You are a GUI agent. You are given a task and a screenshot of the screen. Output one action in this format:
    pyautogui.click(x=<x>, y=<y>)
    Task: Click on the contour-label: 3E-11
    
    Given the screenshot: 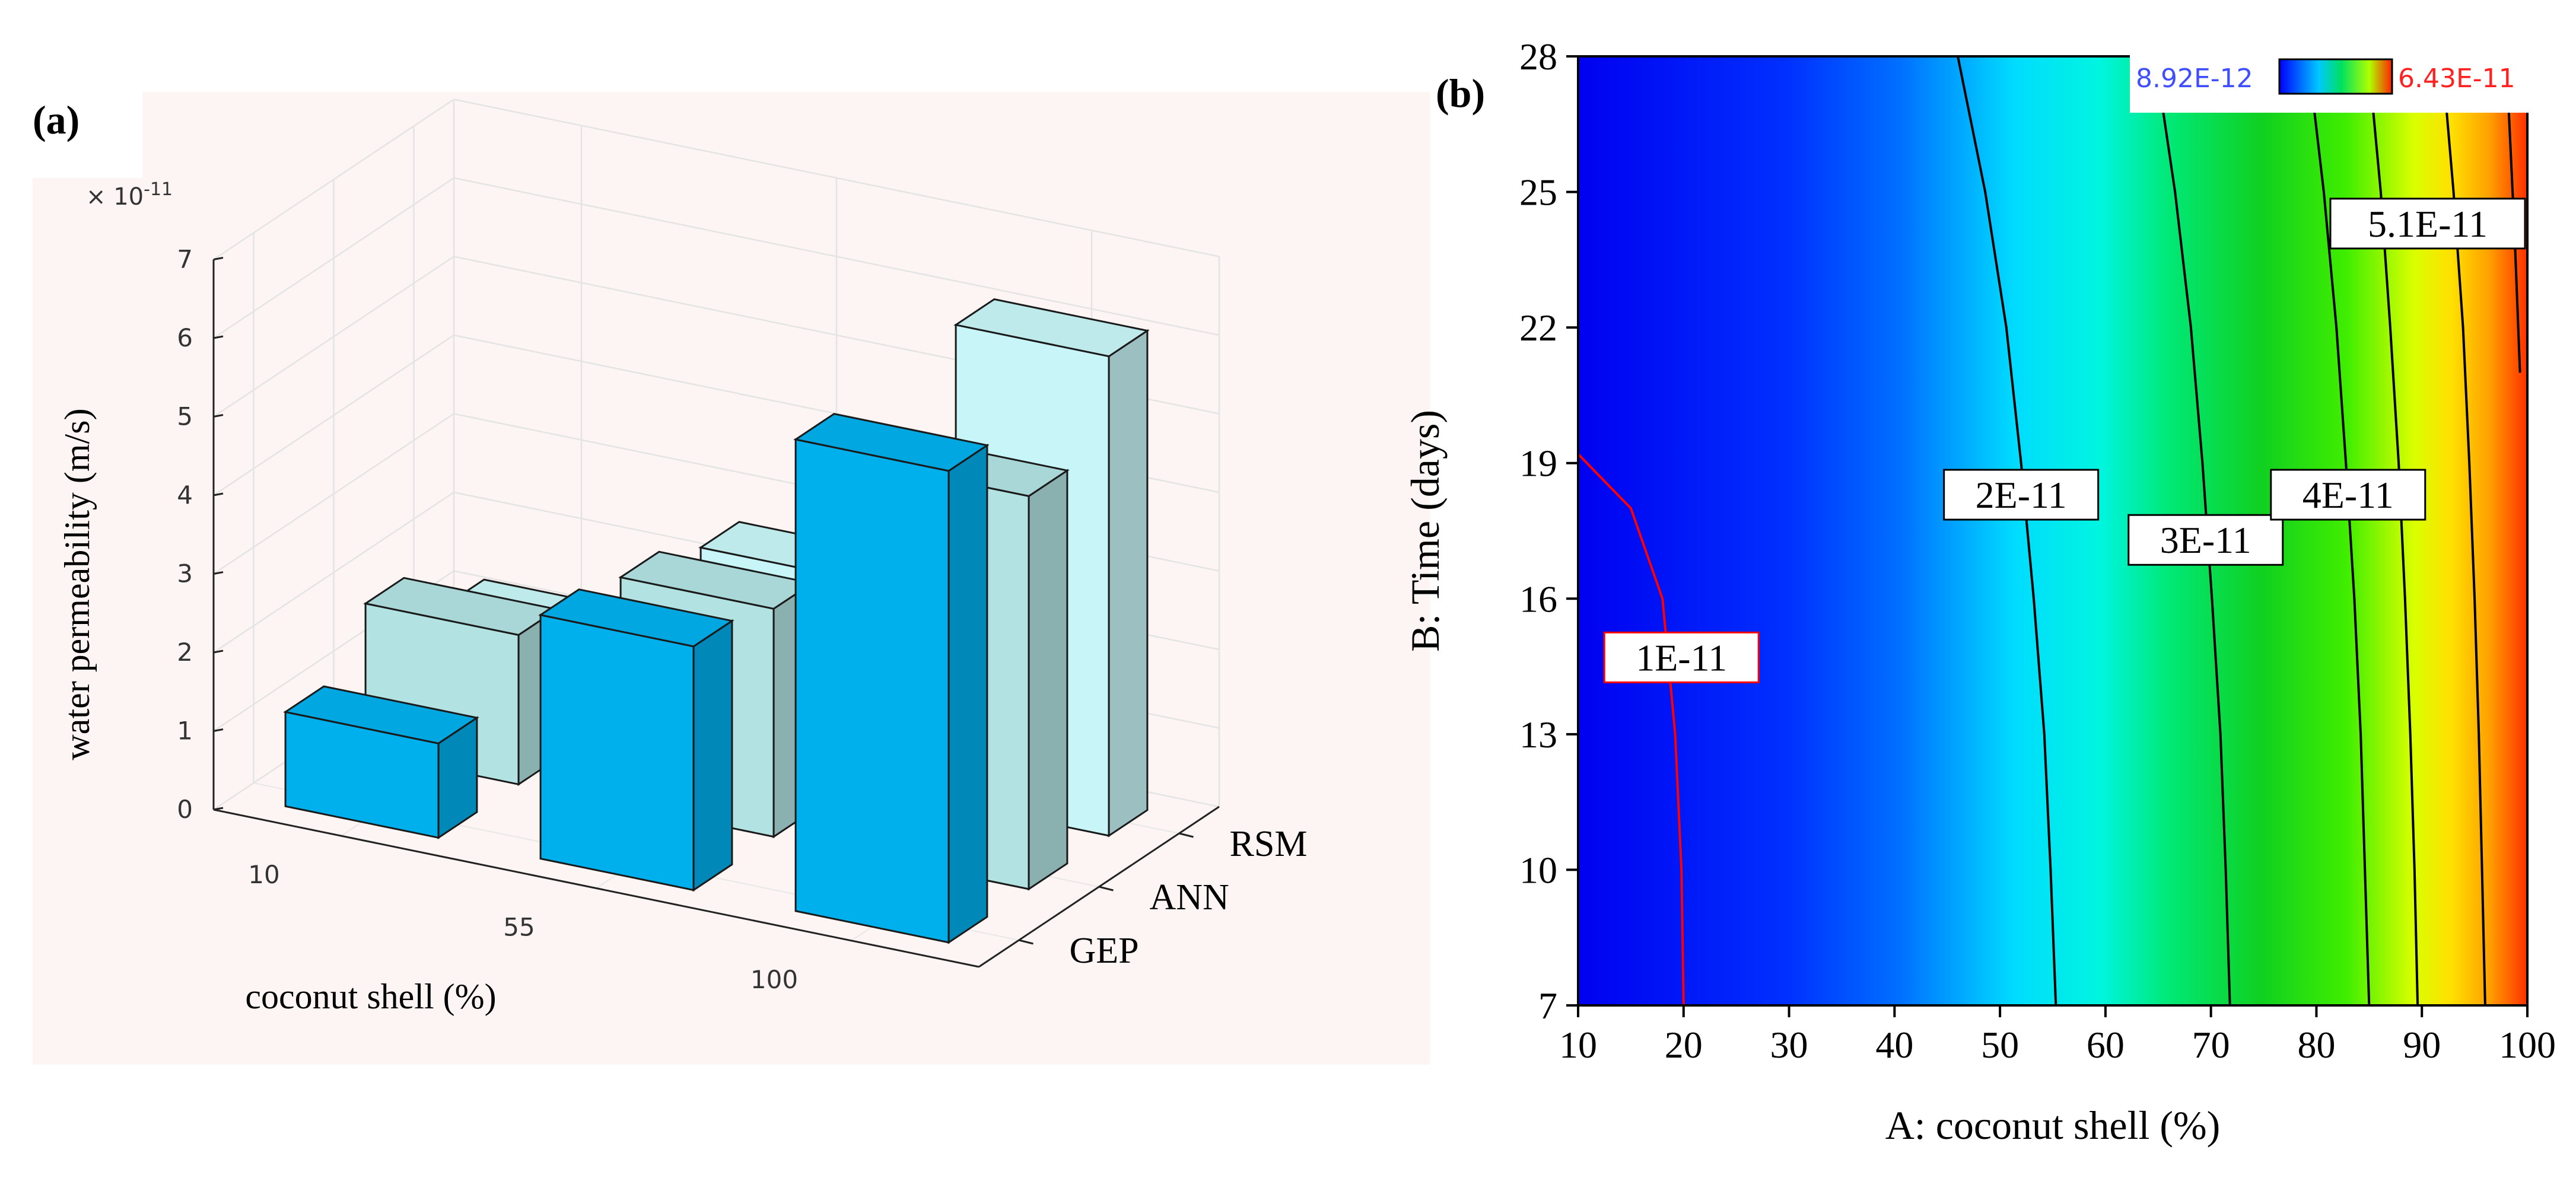 What is the action you would take?
    pyautogui.click(x=2205, y=540)
    